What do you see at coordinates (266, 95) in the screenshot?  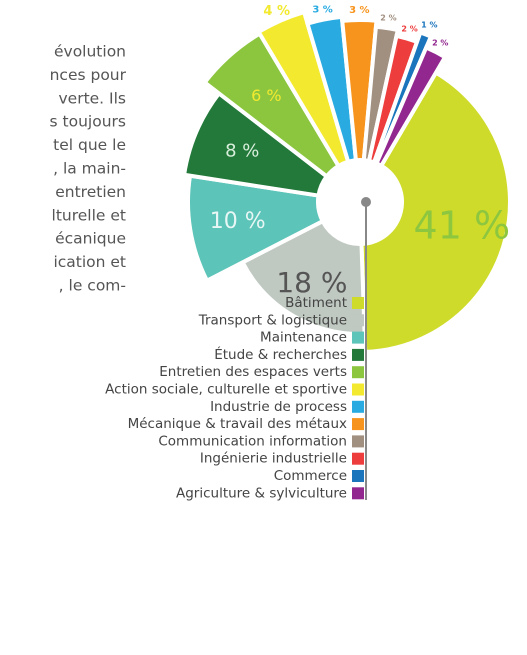 I see `value-label: 6 %` at bounding box center [266, 95].